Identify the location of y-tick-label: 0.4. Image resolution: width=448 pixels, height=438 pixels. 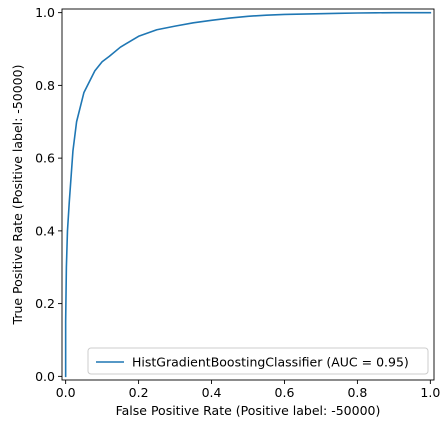
(45, 230).